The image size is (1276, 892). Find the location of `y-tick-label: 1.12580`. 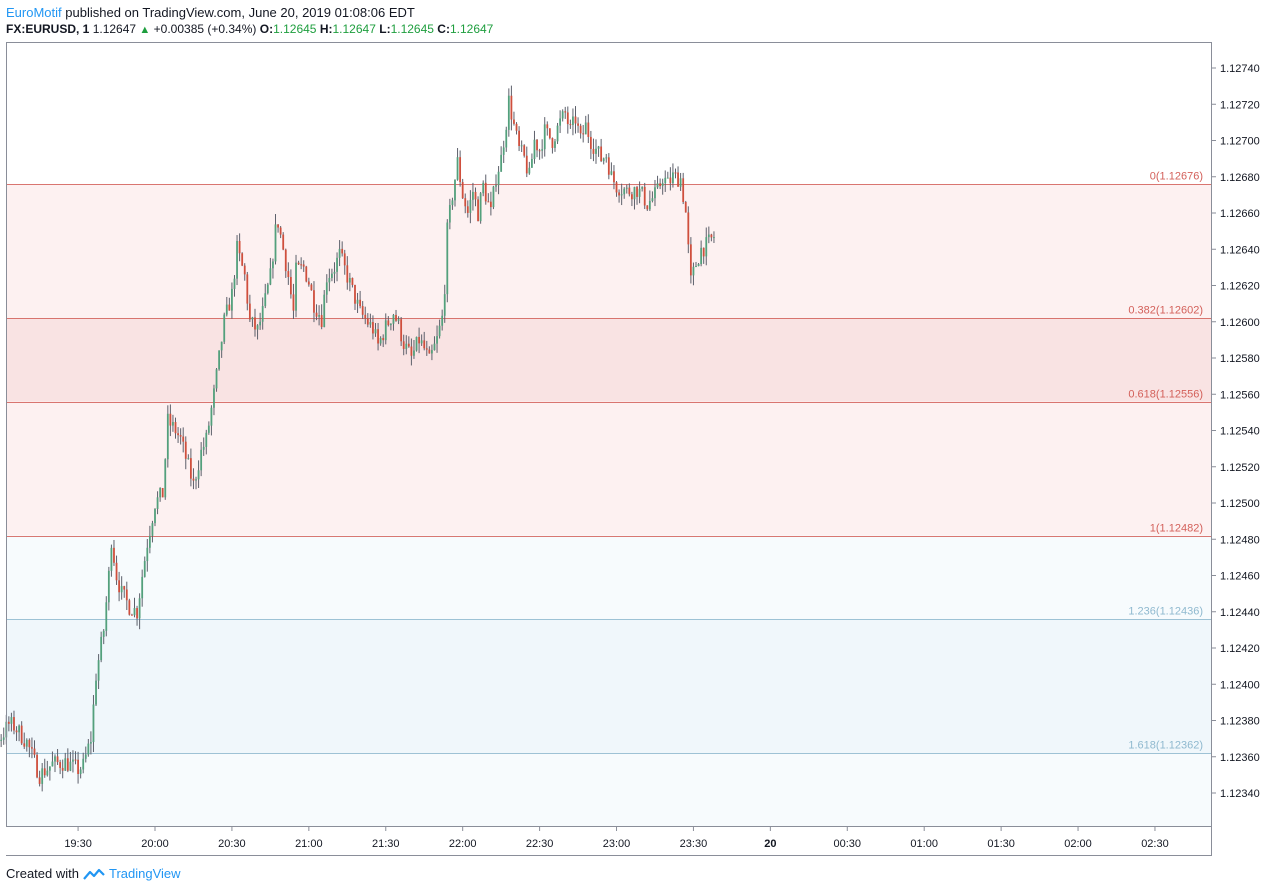

y-tick-label: 1.12580 is located at coordinates (1240, 359).